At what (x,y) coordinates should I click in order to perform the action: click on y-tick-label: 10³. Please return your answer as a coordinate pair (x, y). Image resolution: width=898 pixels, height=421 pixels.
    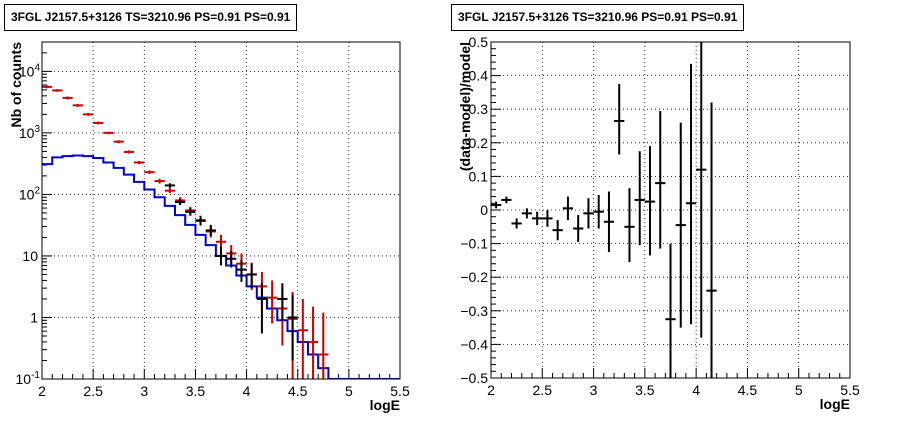
    Looking at the image, I should click on (30, 132).